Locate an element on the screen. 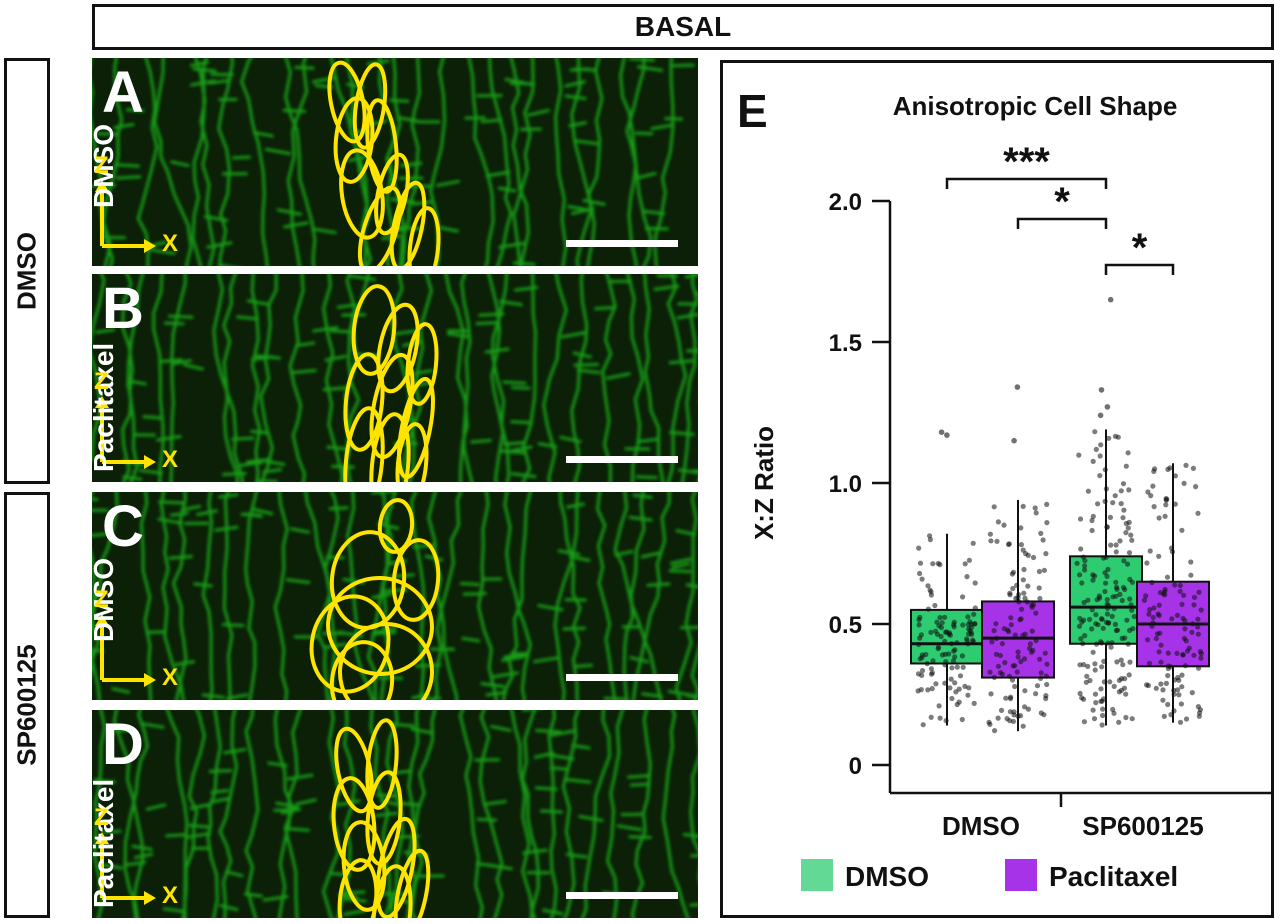  scale-bar is located at coordinates (622, 459).